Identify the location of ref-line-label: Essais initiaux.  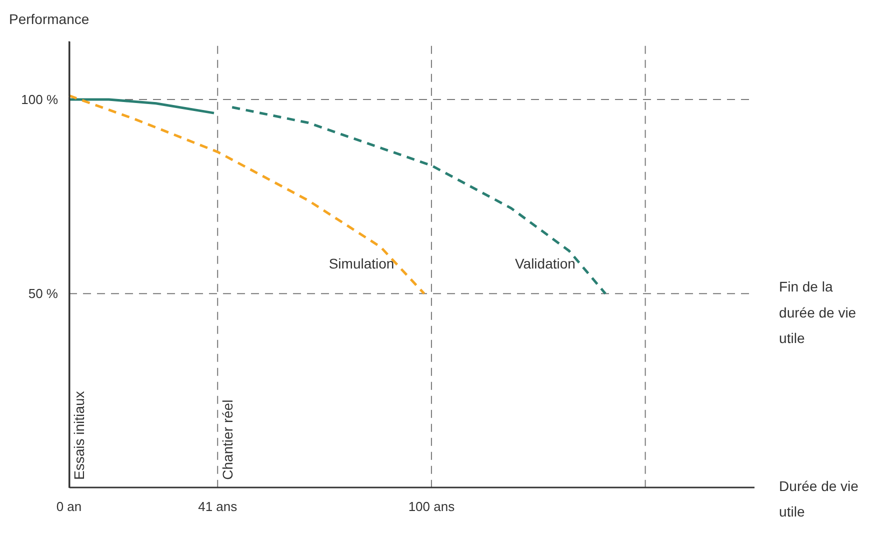
(79, 435).